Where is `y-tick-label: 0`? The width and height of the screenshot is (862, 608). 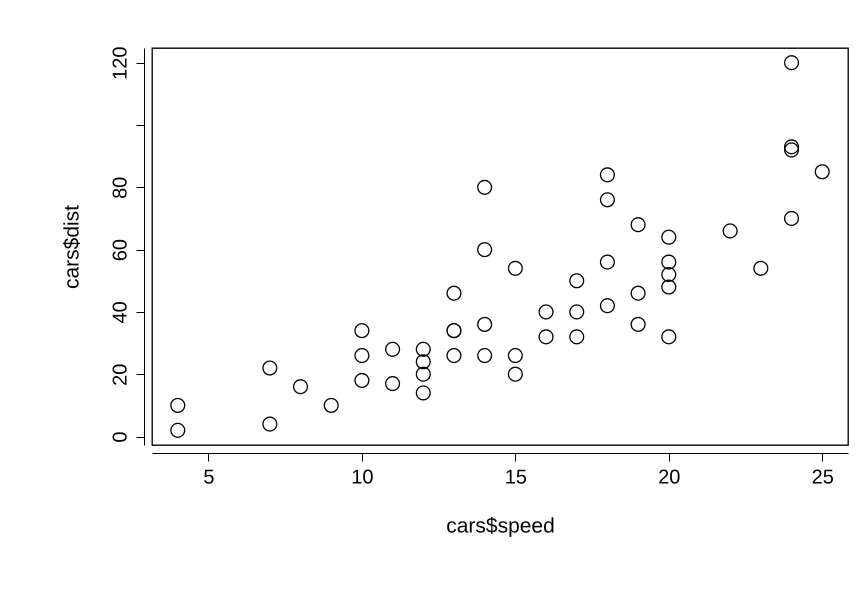
y-tick-label: 0 is located at coordinates (121, 437).